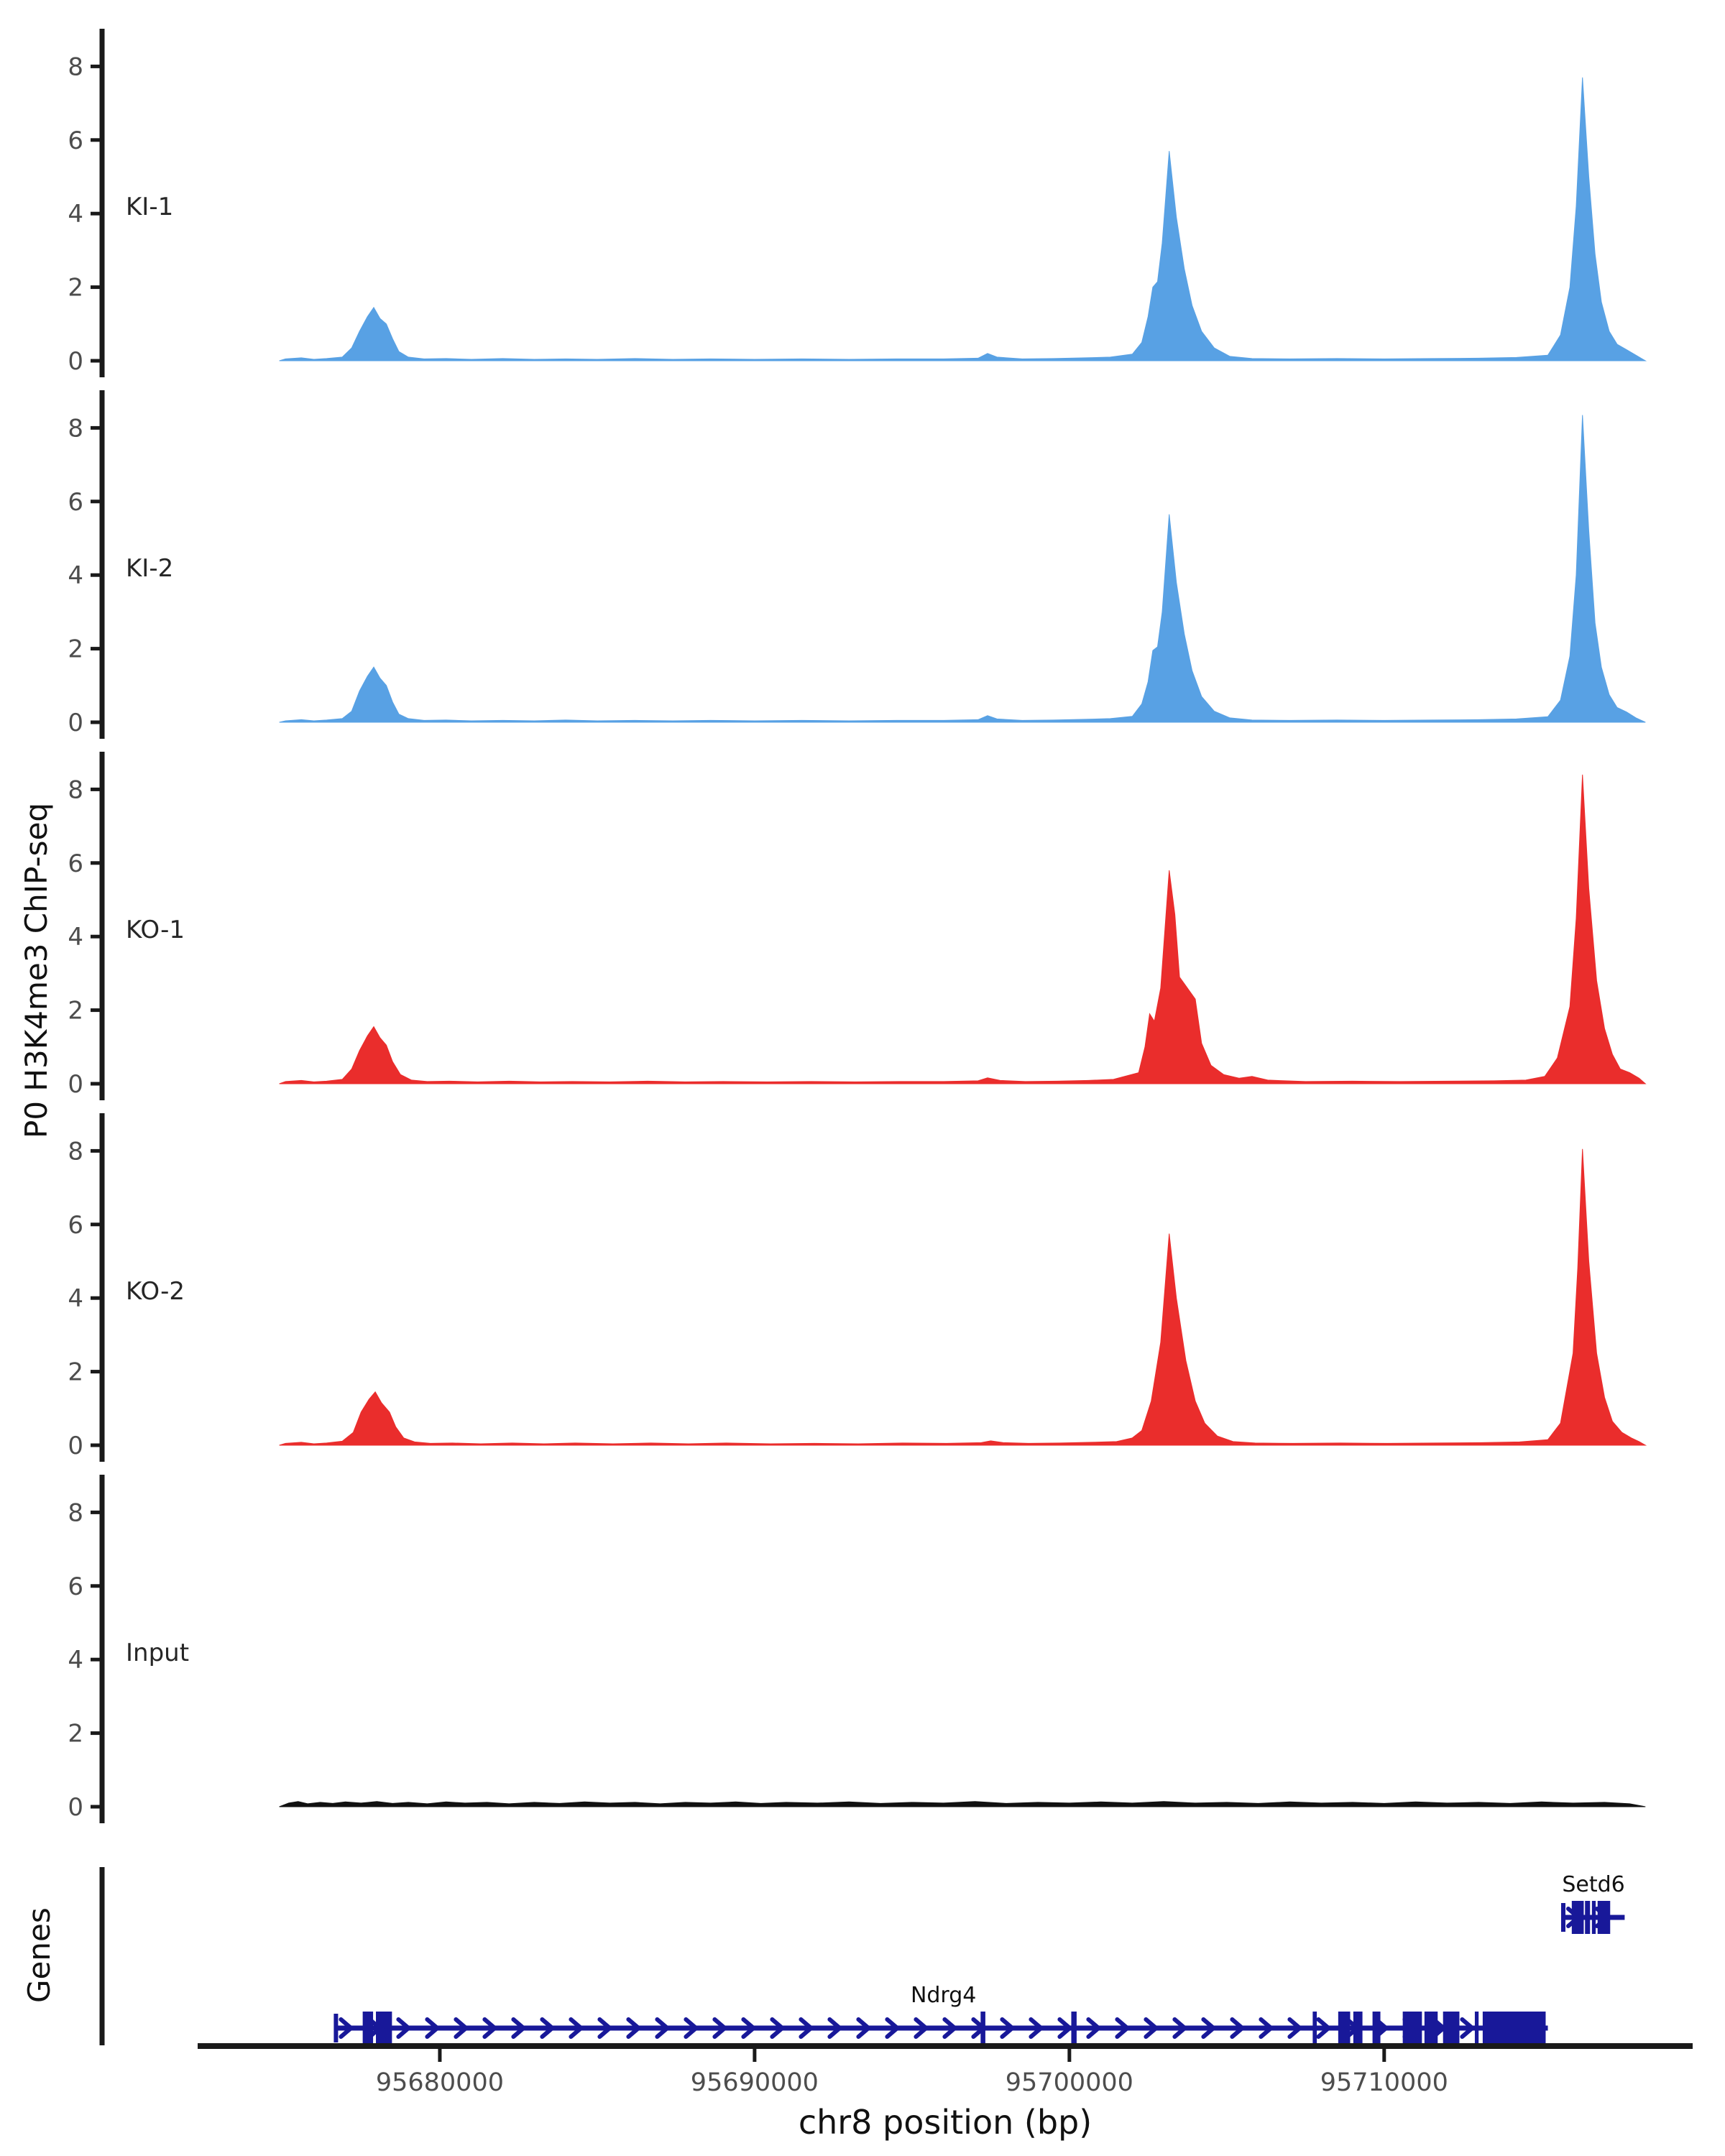  Describe the element at coordinates (157, 1653) in the screenshot. I see `track-label-Input: Input` at that location.